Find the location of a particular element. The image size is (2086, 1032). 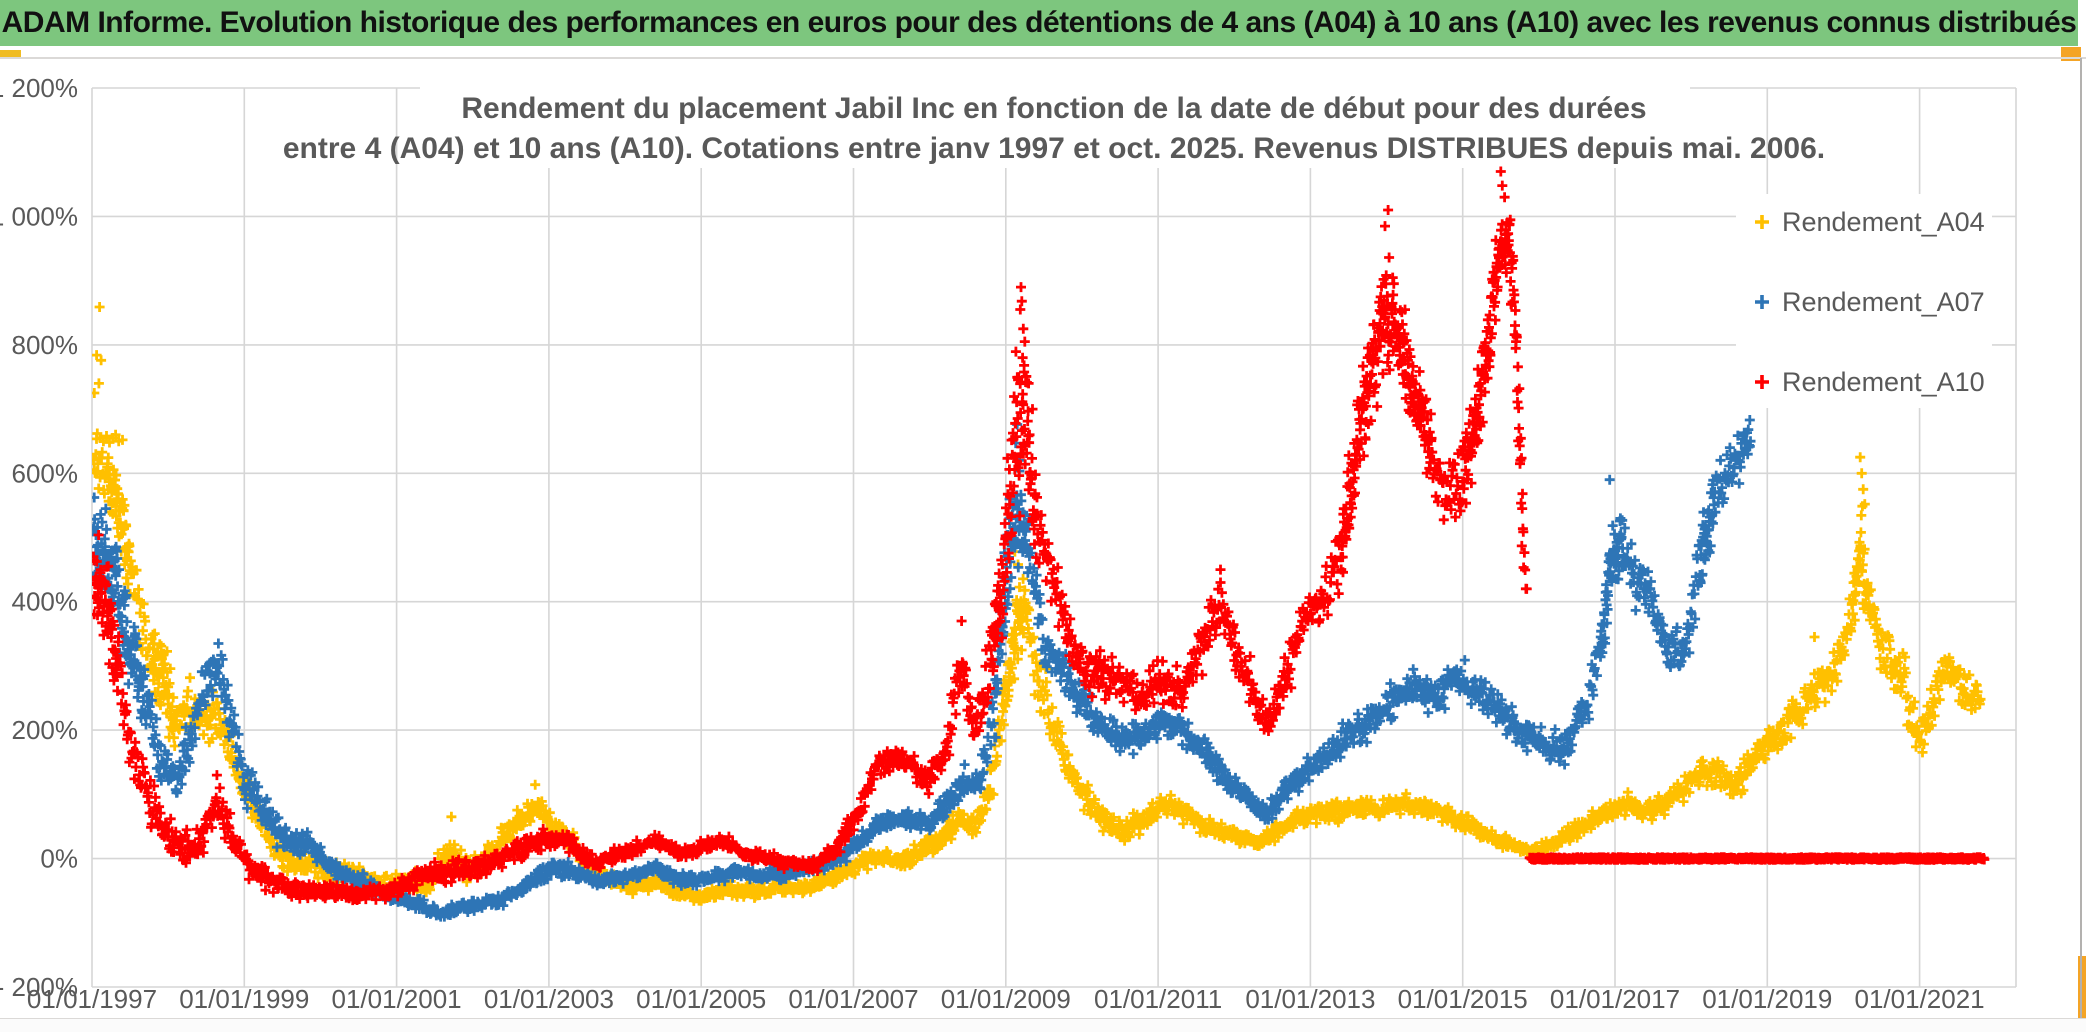

x-axis-label: 01/01/2005 is located at coordinates (701, 999).